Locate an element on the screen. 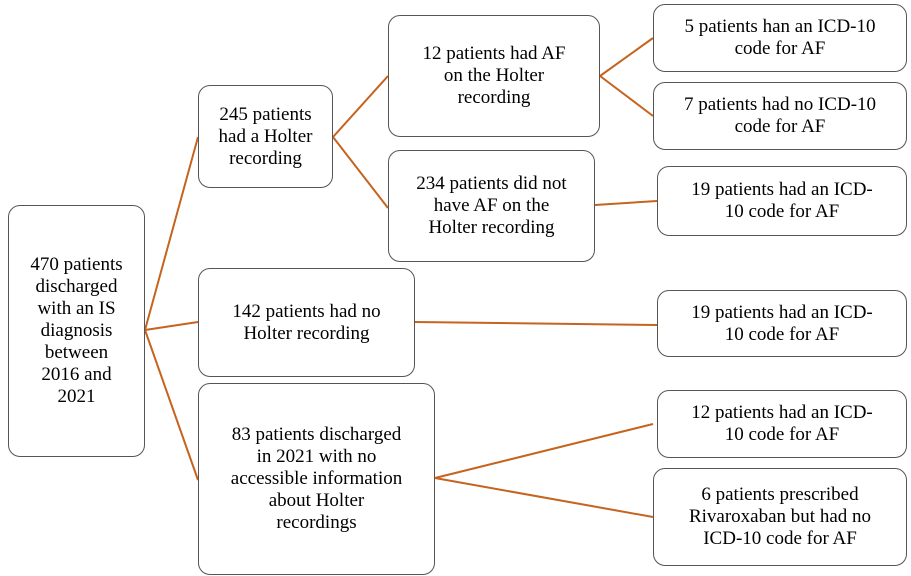  node-text: Rivaroxaban but had no is located at coordinates (780, 516).